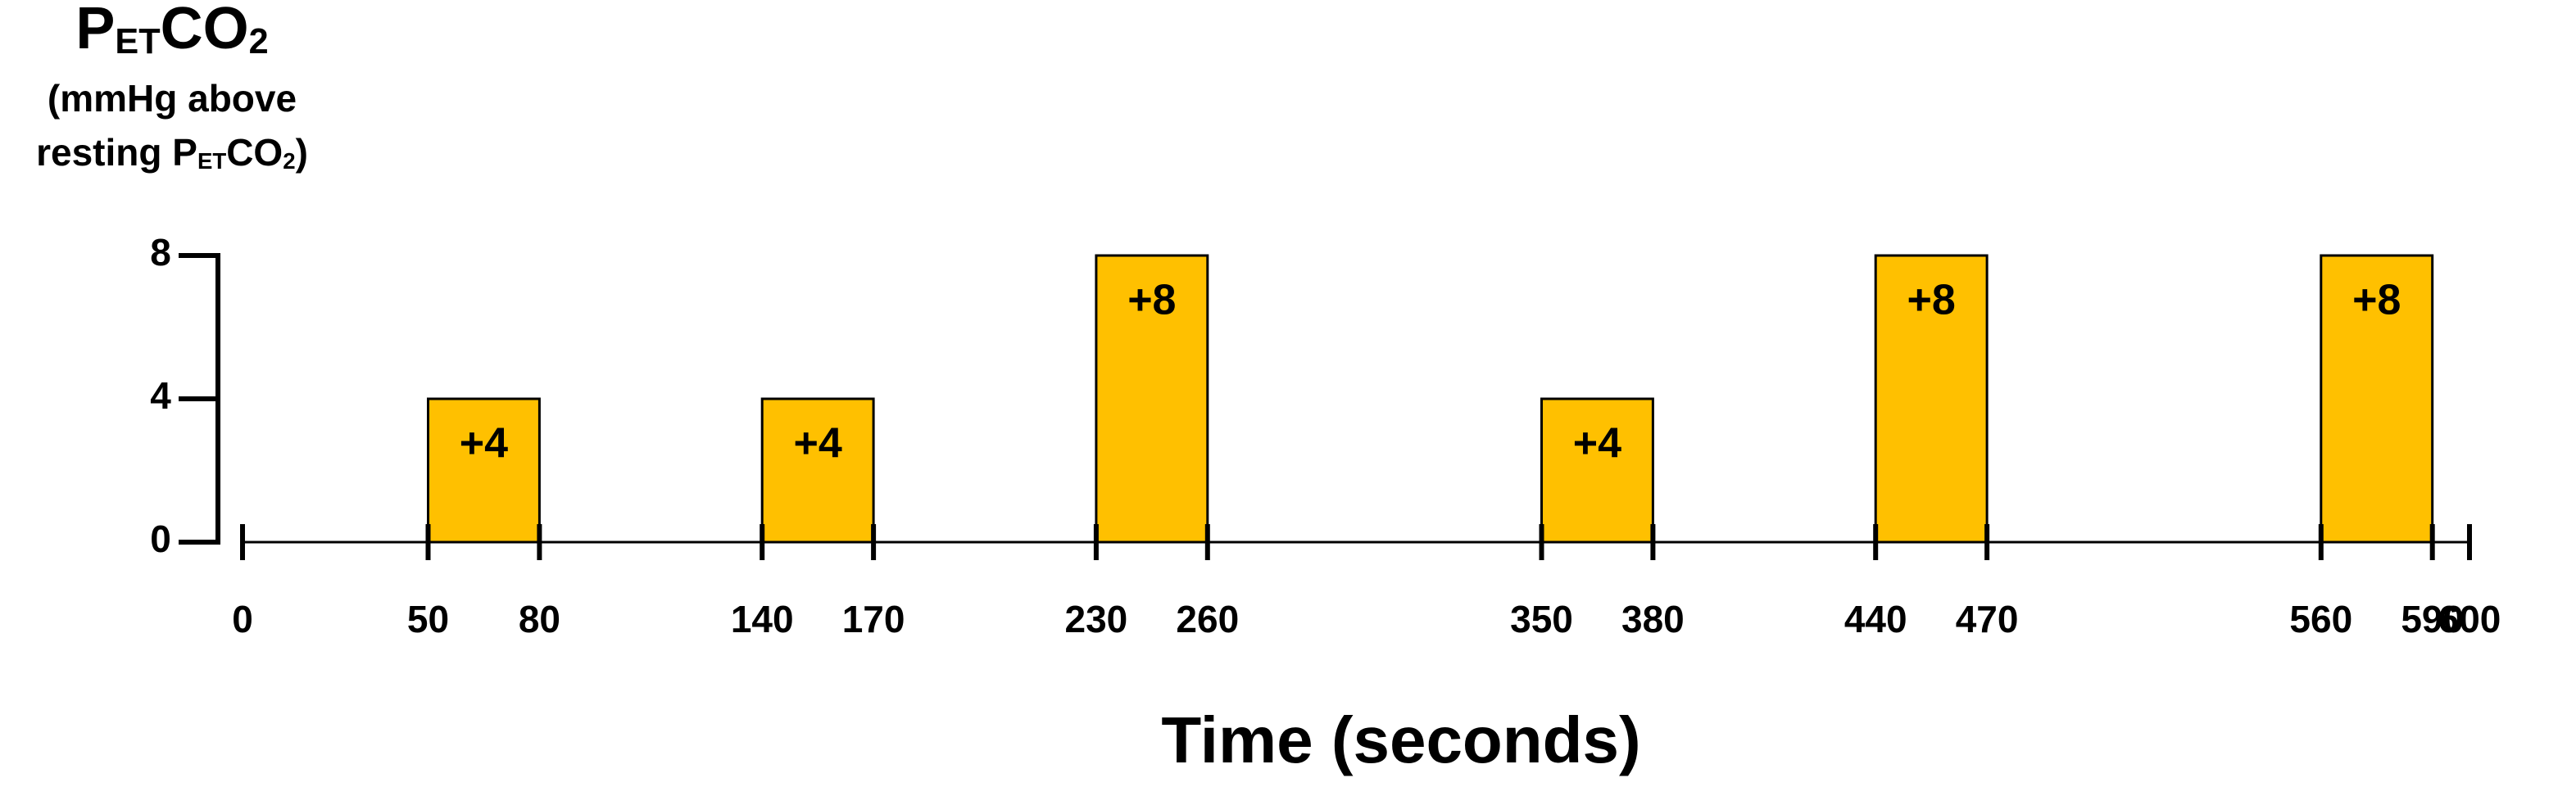  What do you see at coordinates (428, 619) in the screenshot?
I see `x-tick-label: 50` at bounding box center [428, 619].